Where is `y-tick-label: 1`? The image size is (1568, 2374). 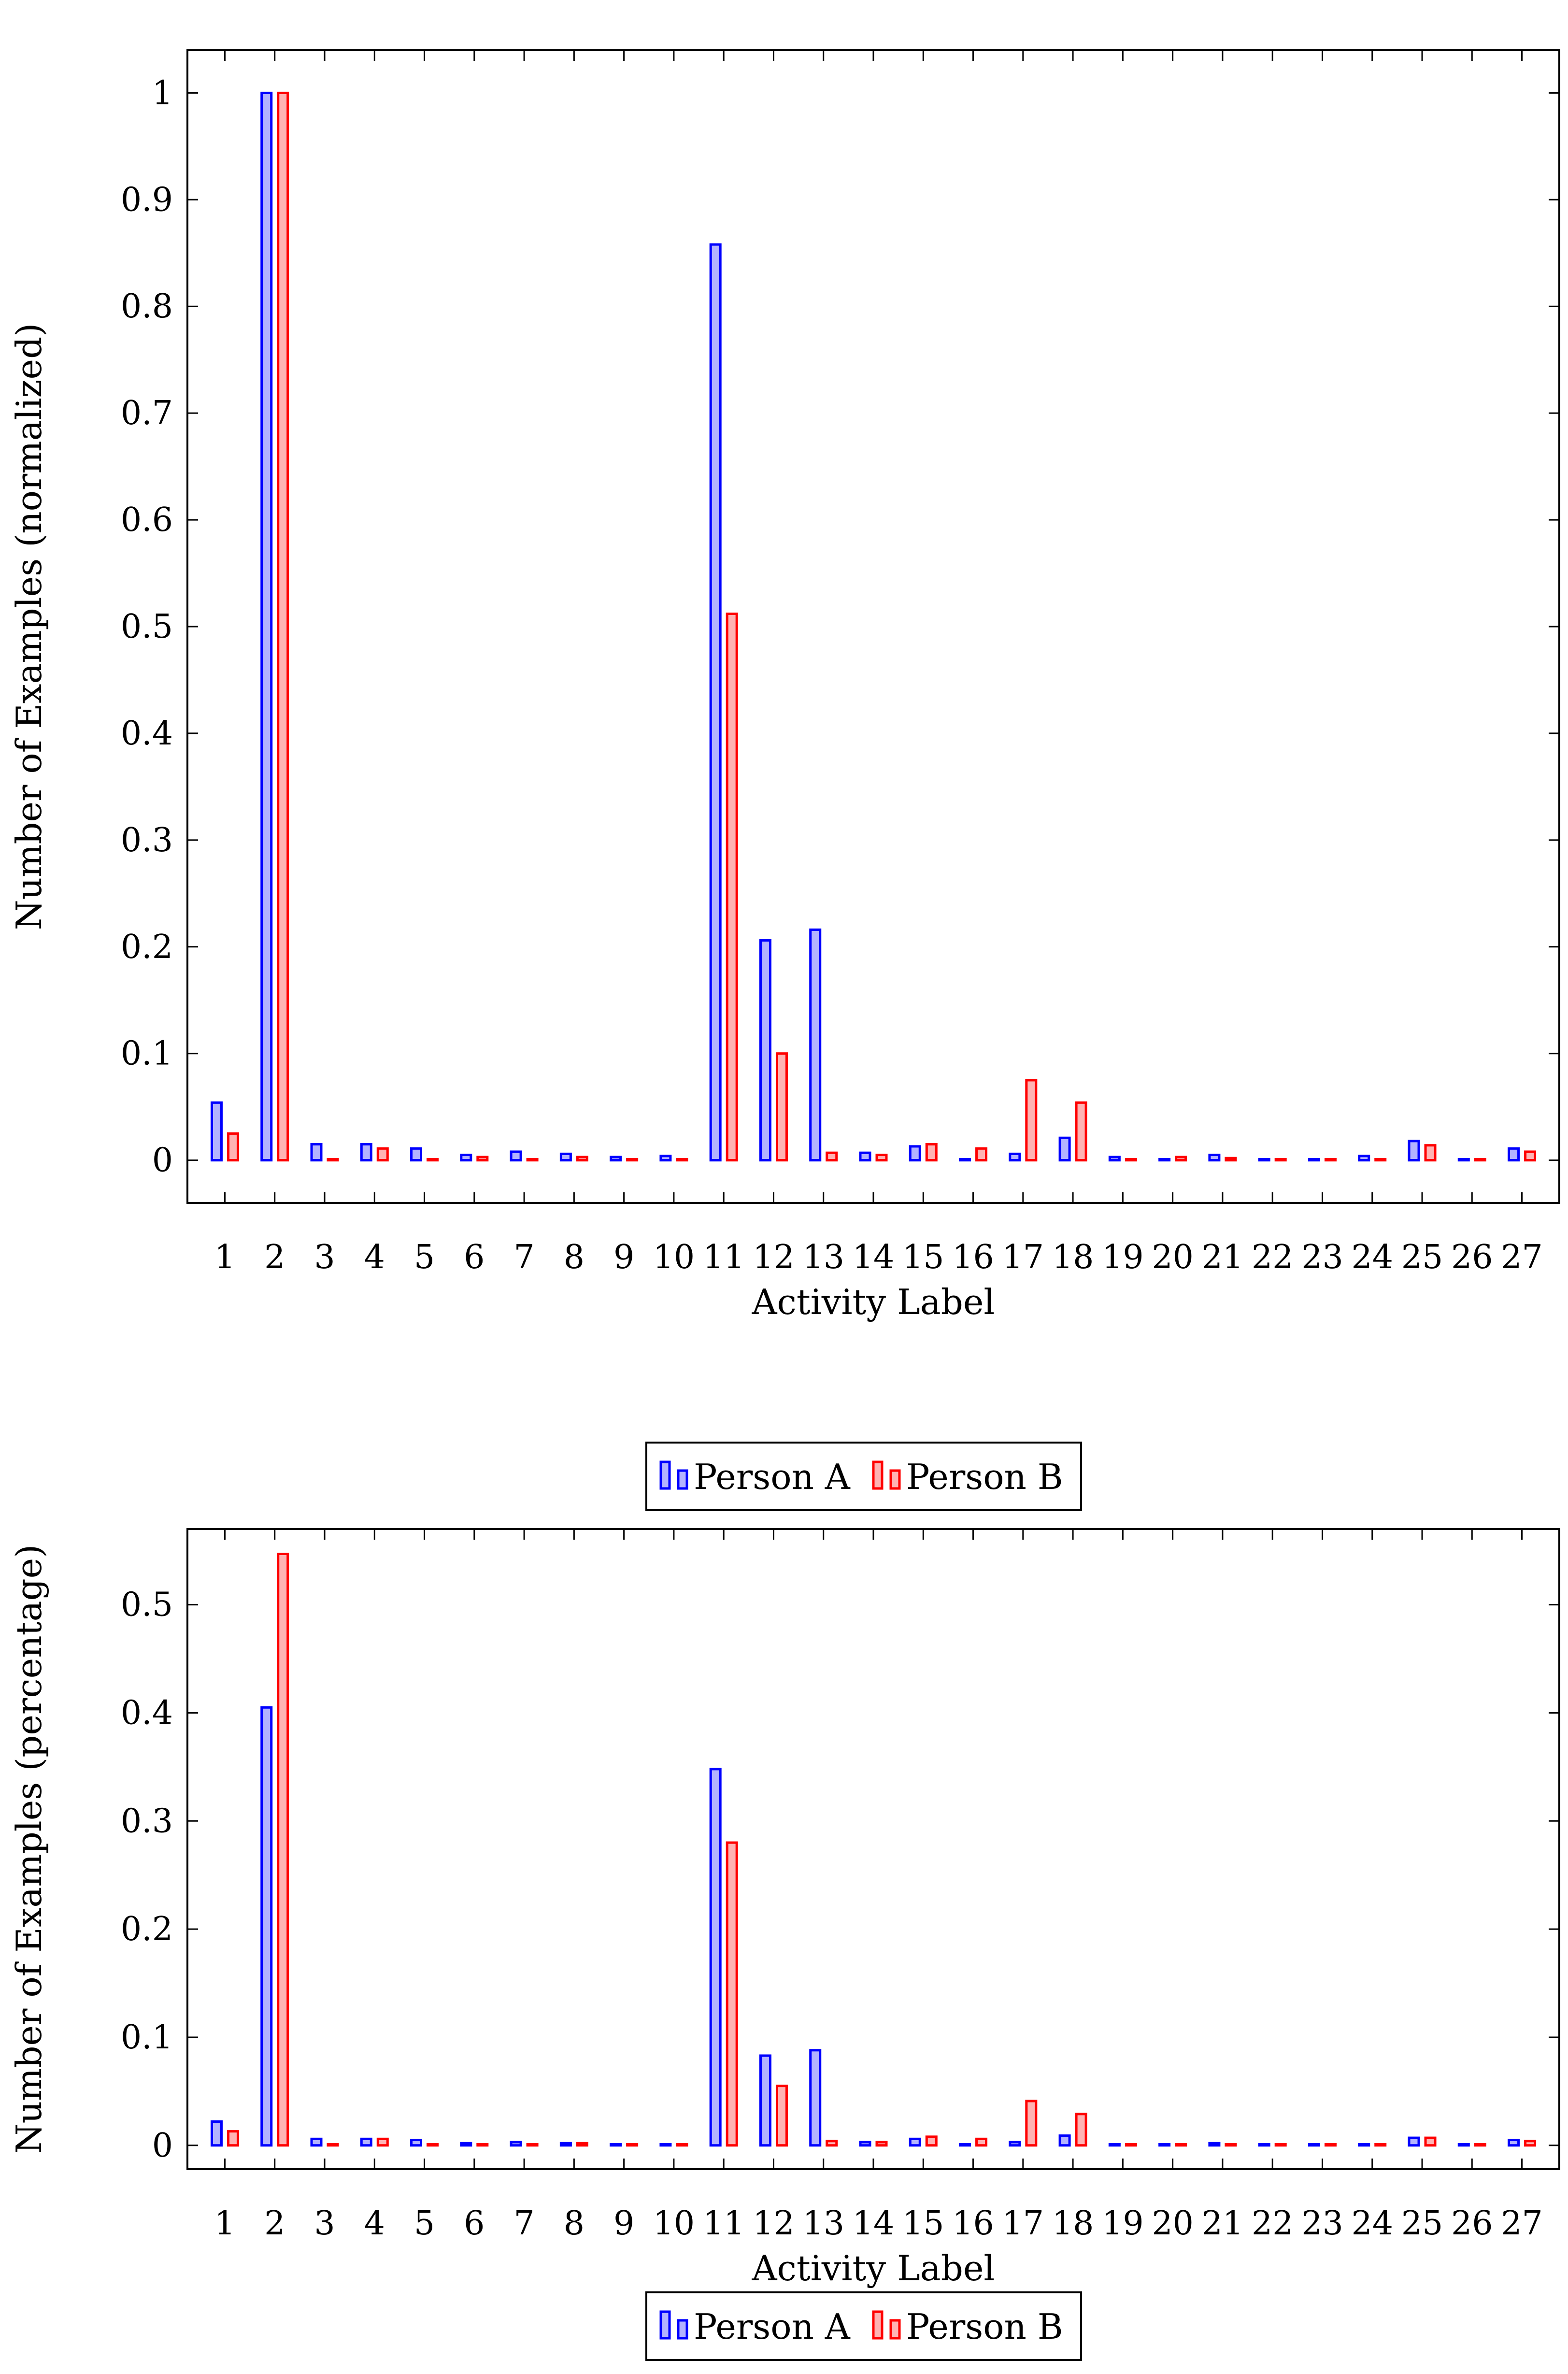
y-tick-label: 1 is located at coordinates (162, 93).